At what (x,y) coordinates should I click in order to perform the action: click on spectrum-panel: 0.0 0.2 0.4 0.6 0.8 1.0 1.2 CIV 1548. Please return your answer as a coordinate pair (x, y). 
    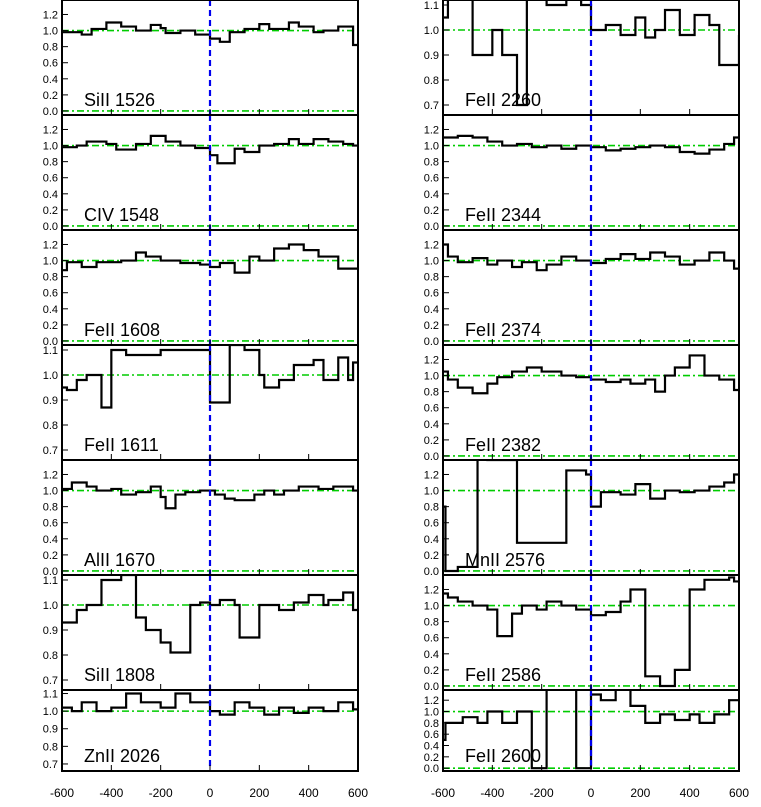
    Looking at the image, I should click on (201, 173).